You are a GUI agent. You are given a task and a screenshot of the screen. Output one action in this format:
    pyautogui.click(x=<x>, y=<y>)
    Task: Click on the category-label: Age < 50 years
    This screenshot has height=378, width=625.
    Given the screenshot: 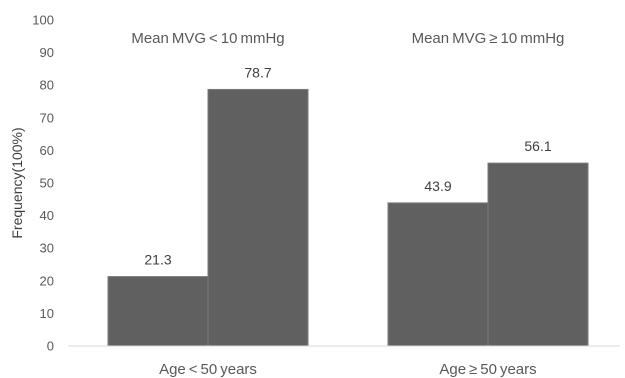 What is the action you would take?
    pyautogui.click(x=208, y=369)
    